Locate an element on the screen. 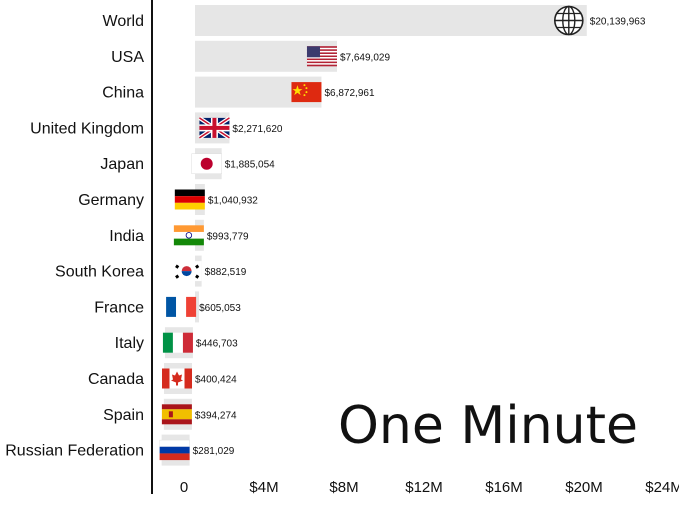 The height and width of the screenshot is (509, 679). south-korea-flag is located at coordinates (186, 271).